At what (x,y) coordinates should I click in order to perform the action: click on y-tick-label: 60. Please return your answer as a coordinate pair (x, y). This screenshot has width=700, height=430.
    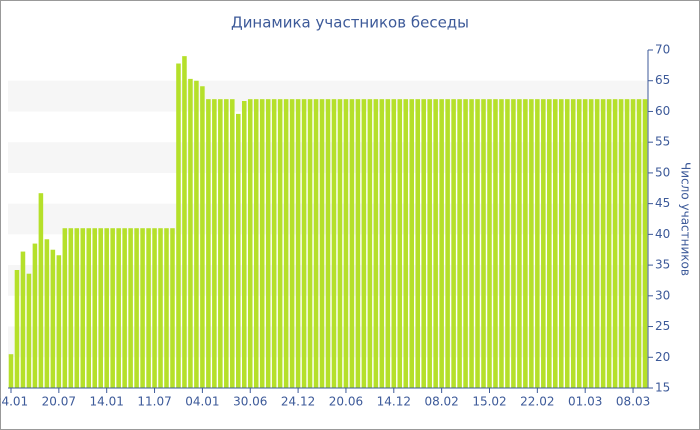
    Looking at the image, I should click on (662, 111).